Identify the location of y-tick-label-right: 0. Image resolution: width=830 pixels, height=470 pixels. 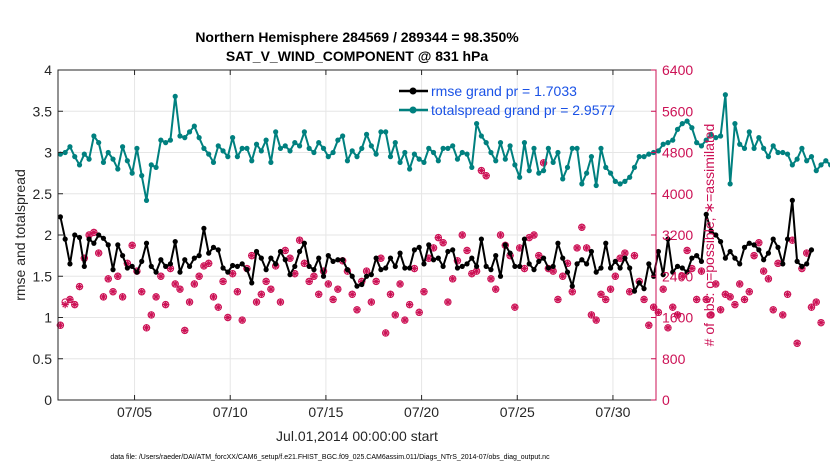
(666, 400).